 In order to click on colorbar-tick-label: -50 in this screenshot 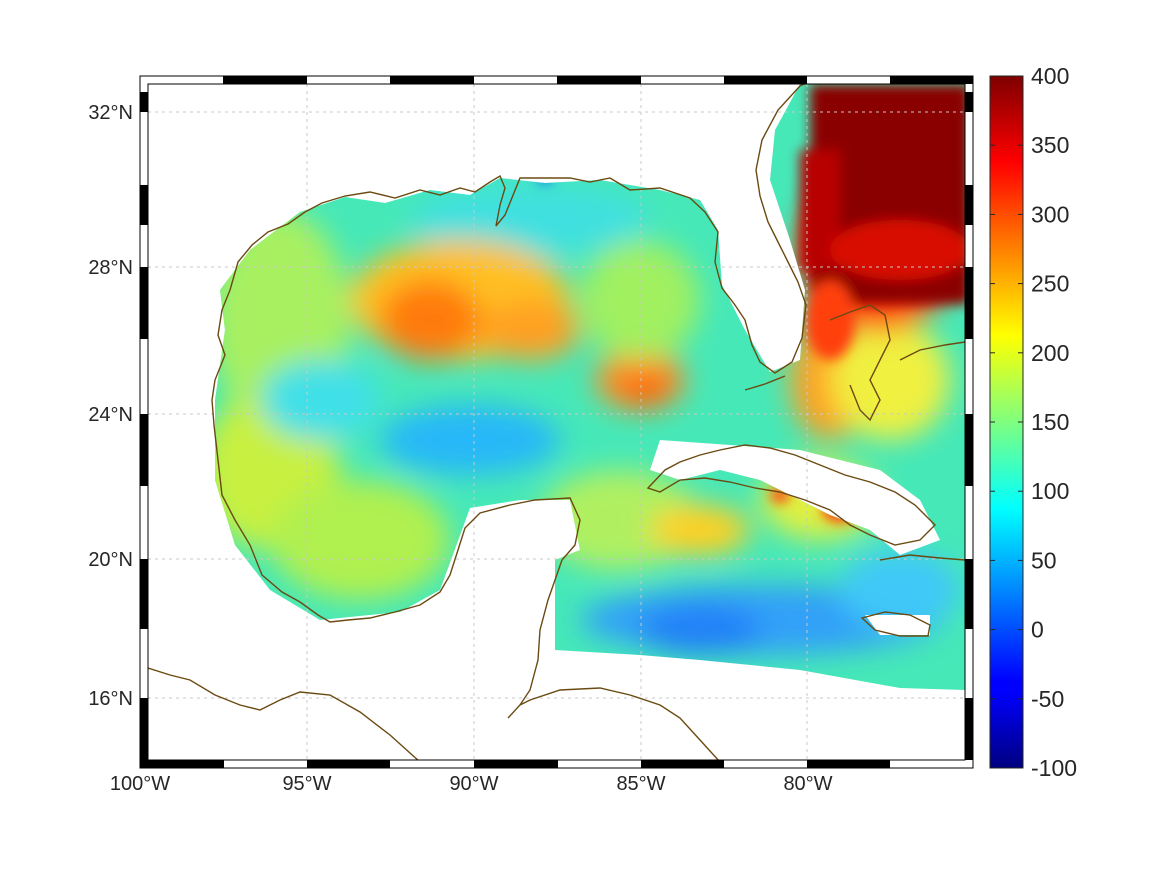, I will do `click(1047, 699)`.